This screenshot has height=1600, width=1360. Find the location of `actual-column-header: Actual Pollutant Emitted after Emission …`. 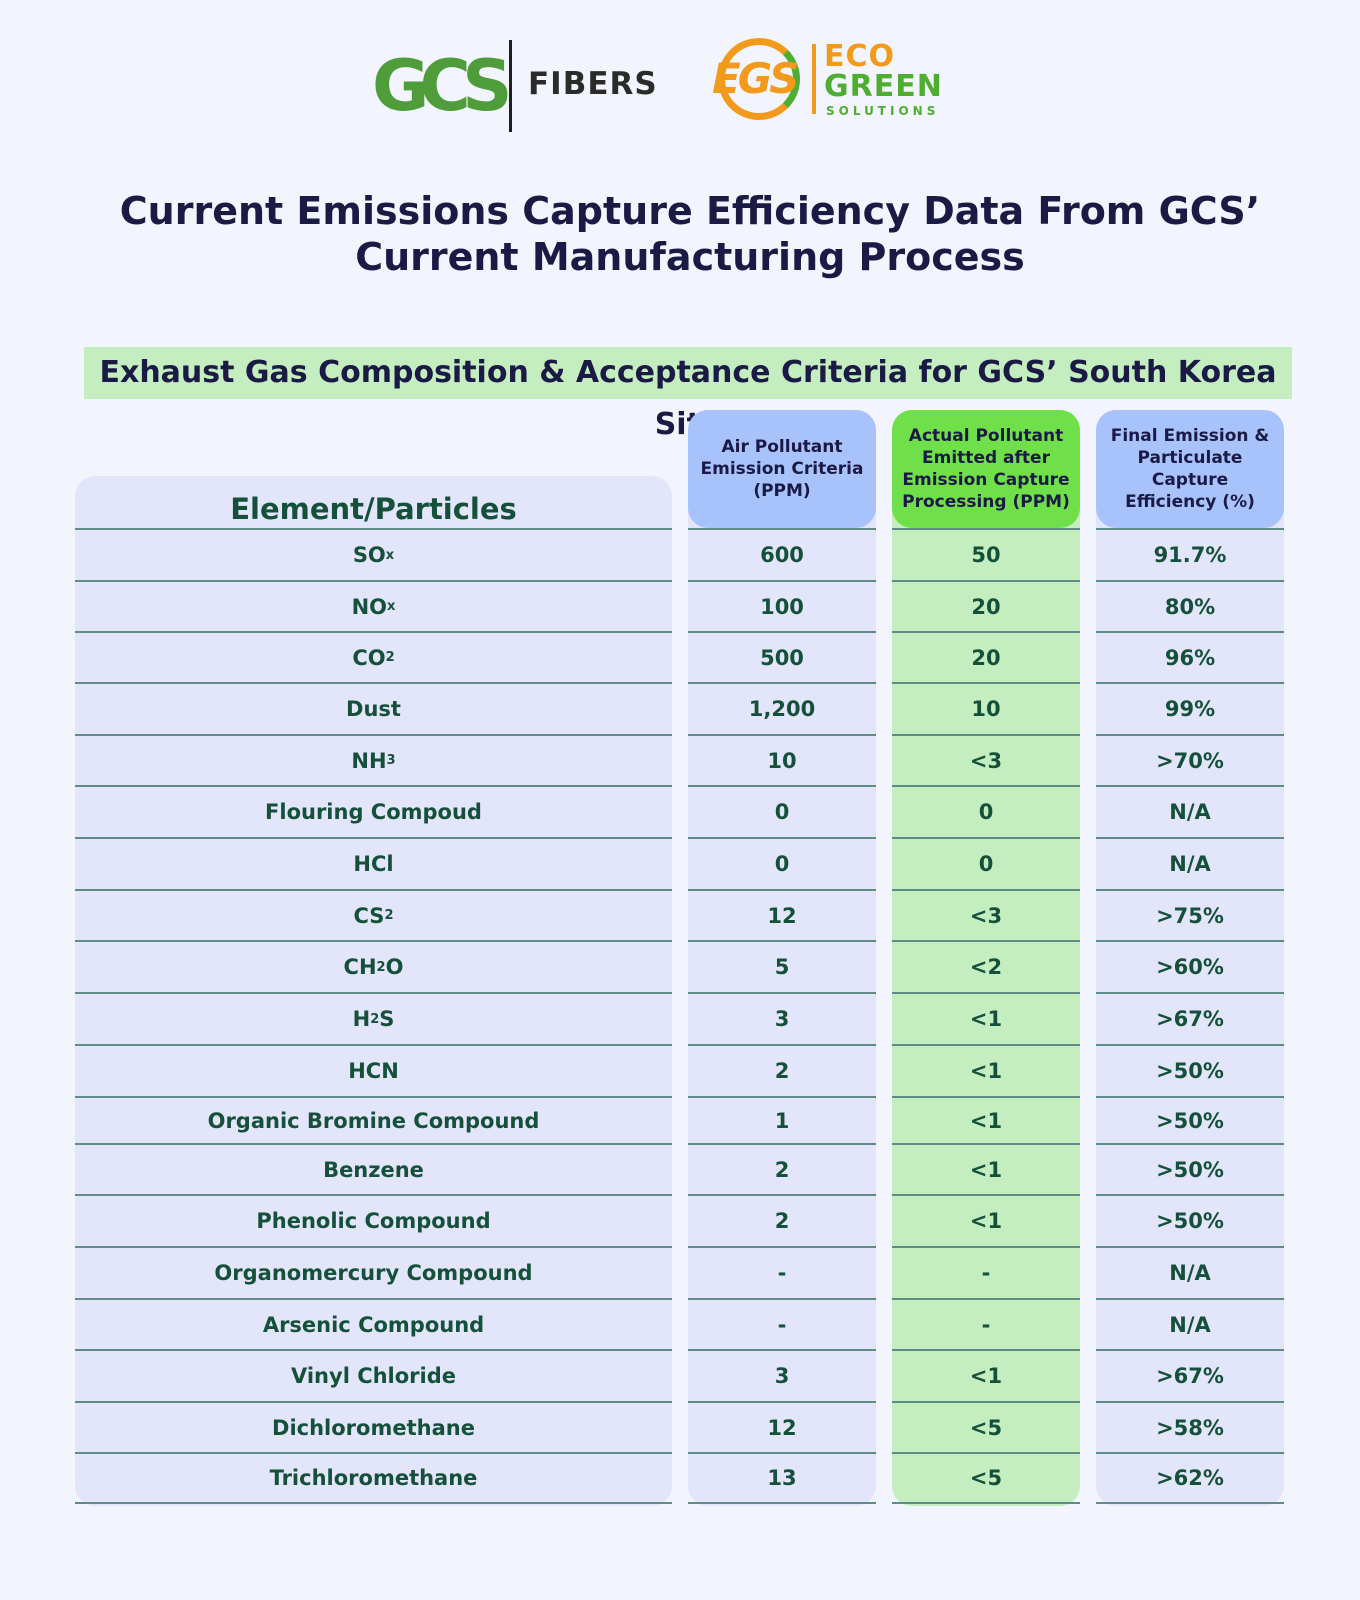

actual-column-header: Actual Pollutant Emitted after Emission … is located at coordinates (986, 469).